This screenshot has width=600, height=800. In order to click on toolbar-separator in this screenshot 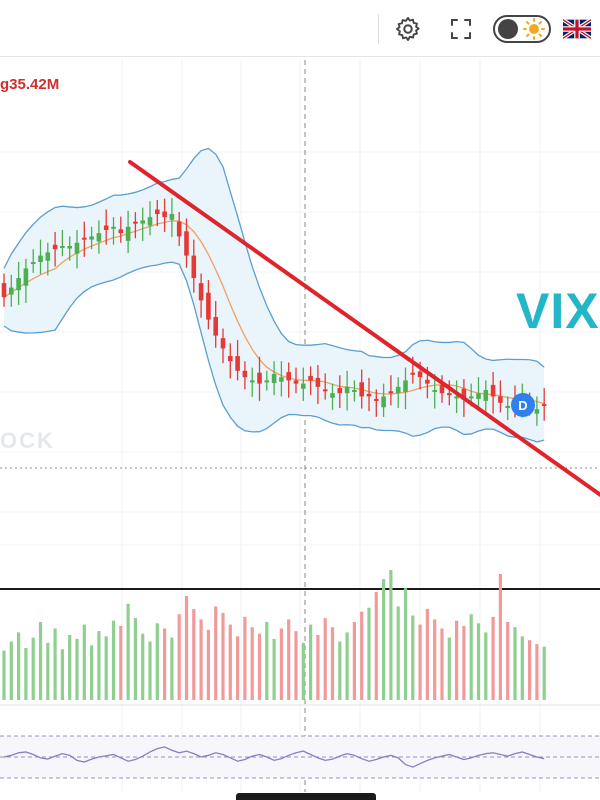, I will do `click(378, 29)`.